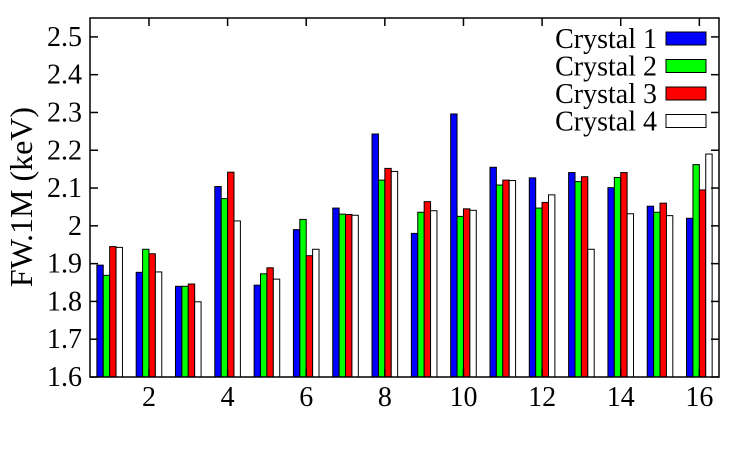 This screenshot has height=449, width=747. What do you see at coordinates (463, 397) in the screenshot?
I see `x-tick-label: 10` at bounding box center [463, 397].